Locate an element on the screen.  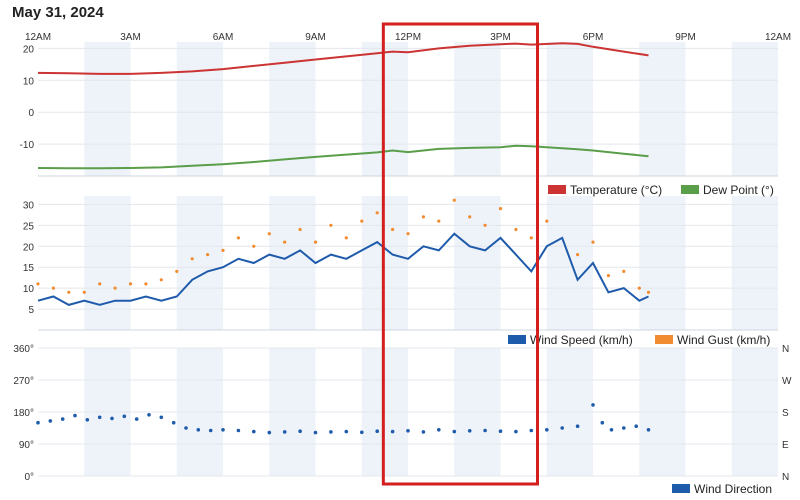
wind-speed-line is located at coordinates (343, 269).